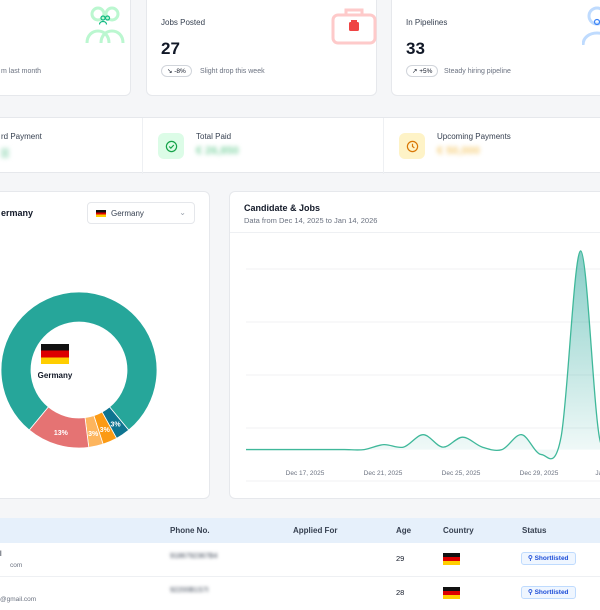  I want to click on candidate-age: 29, so click(400, 558).